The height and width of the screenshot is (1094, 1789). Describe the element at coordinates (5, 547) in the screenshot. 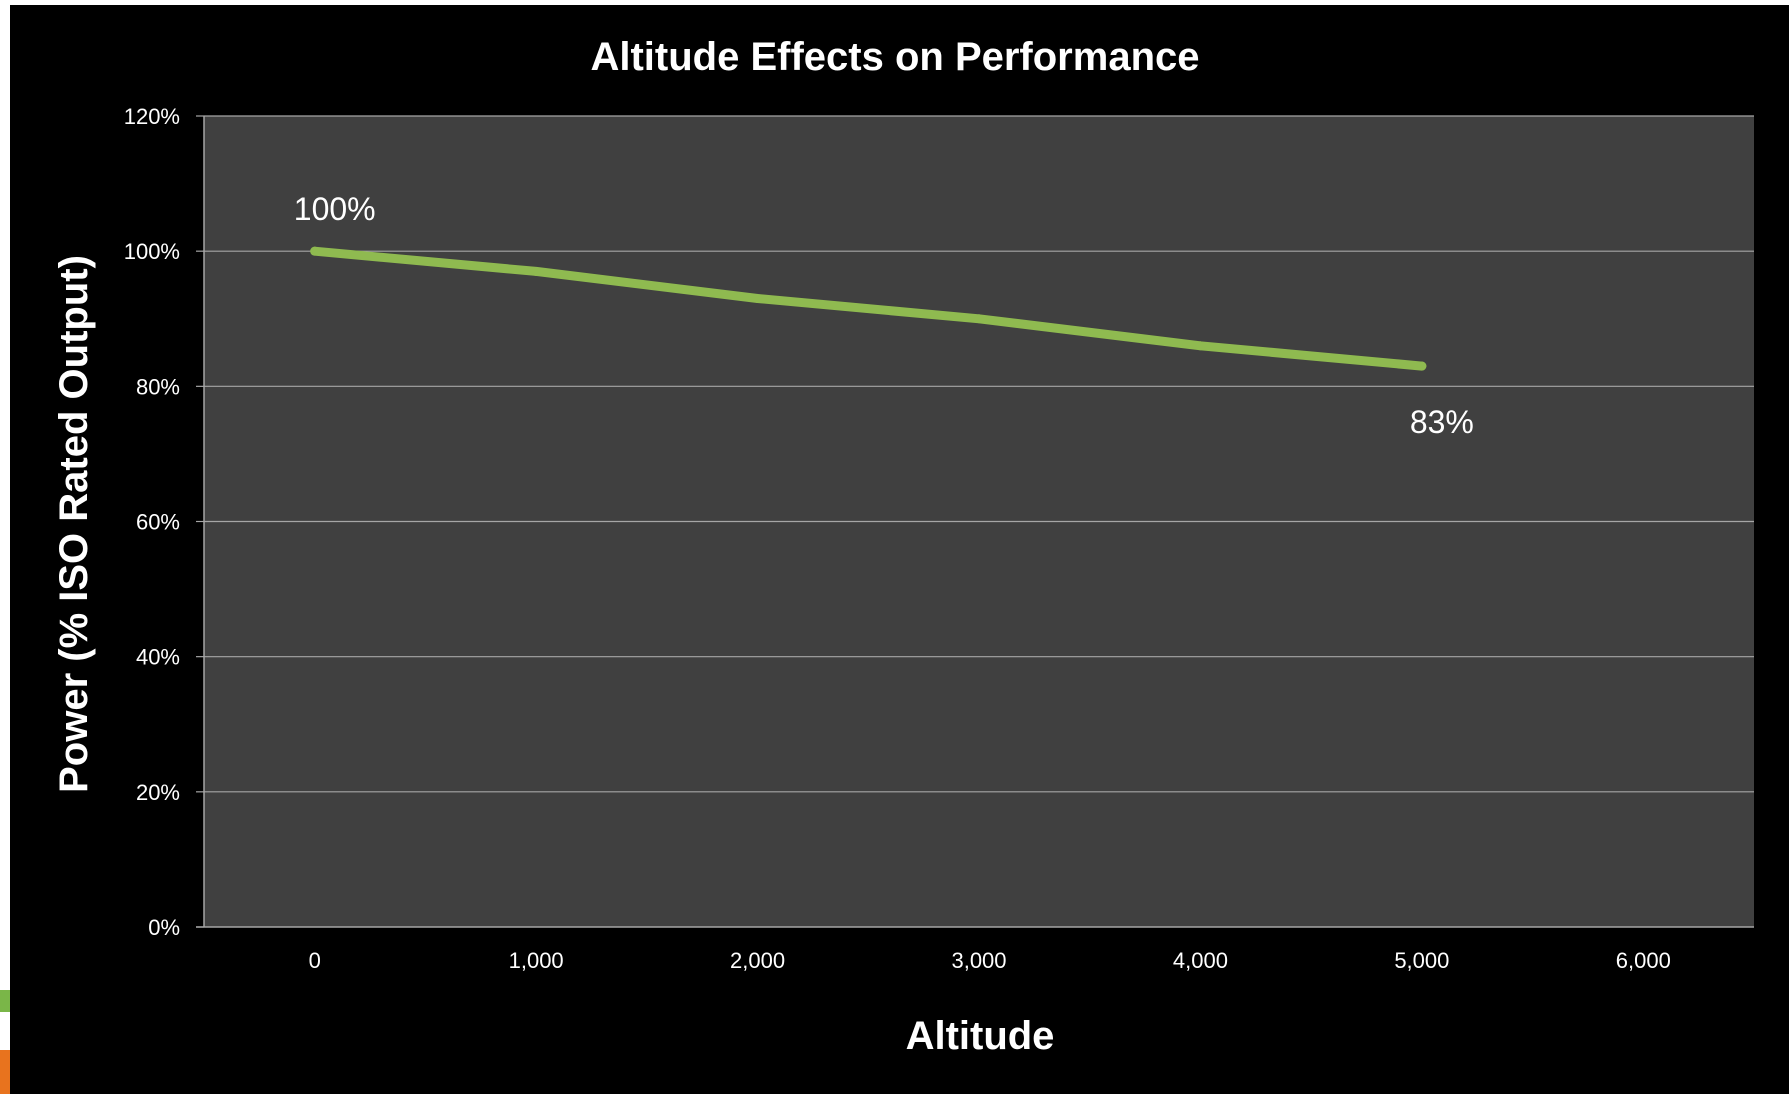

I see `slide-edge-left` at that location.